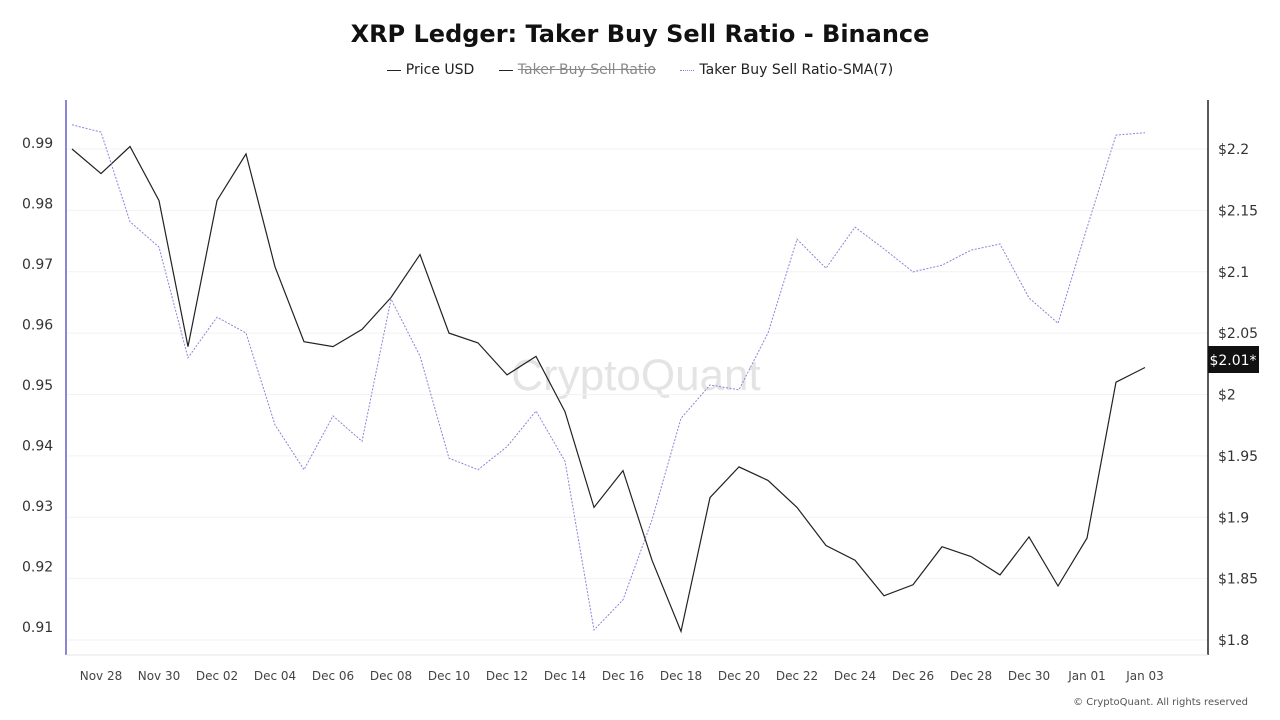 The width and height of the screenshot is (1280, 720). I want to click on x-tick-label: Dec 04, so click(275, 676).